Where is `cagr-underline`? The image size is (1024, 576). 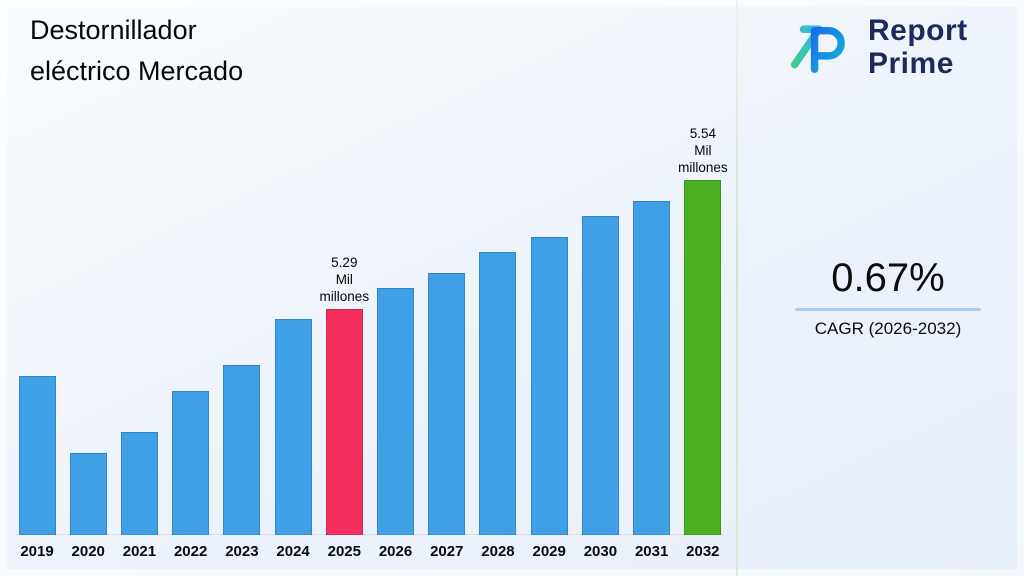 cagr-underline is located at coordinates (888, 309).